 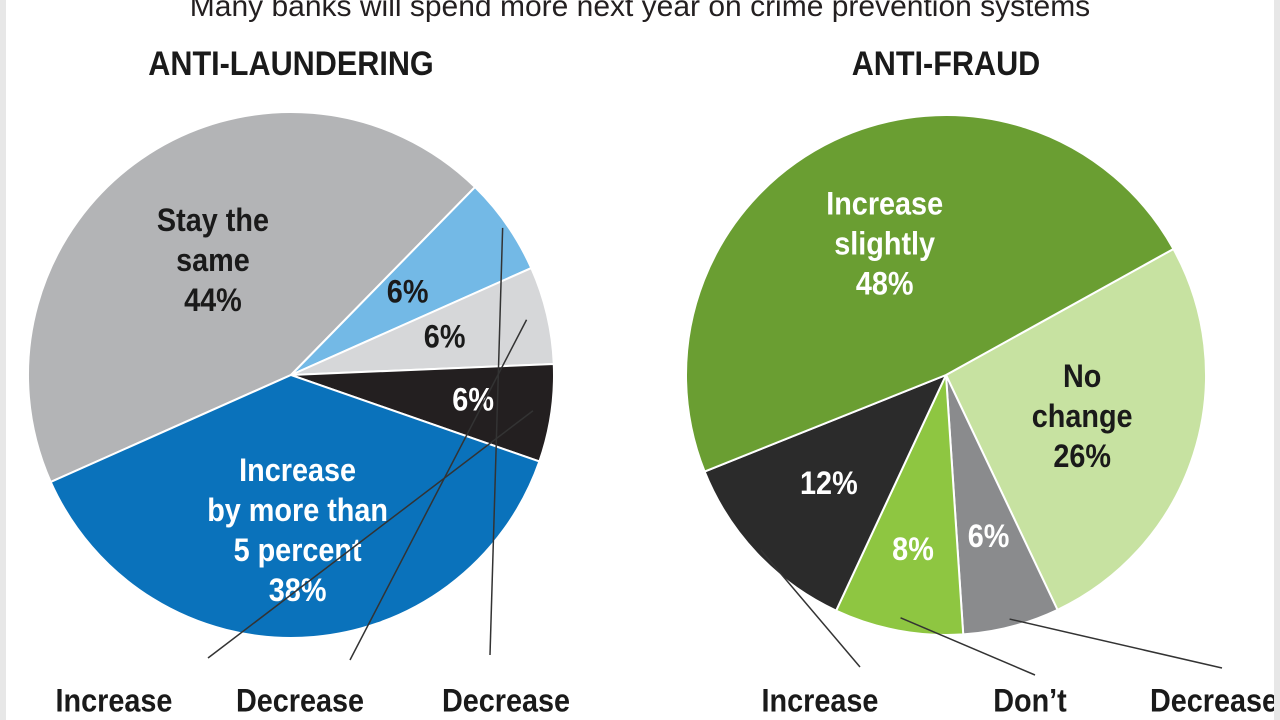 What do you see at coordinates (297, 511) in the screenshot?
I see `slice-label: by more than` at bounding box center [297, 511].